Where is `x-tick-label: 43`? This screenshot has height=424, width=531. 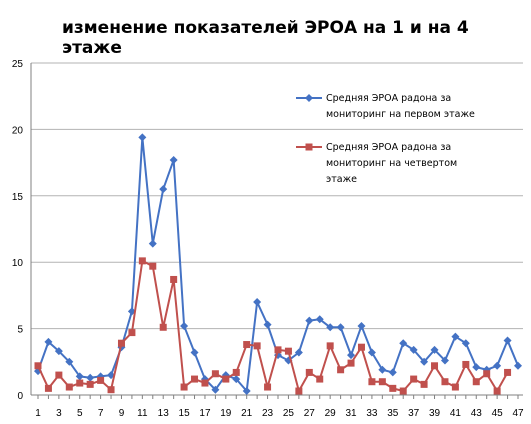 x-tick-label: 43 is located at coordinates (477, 413).